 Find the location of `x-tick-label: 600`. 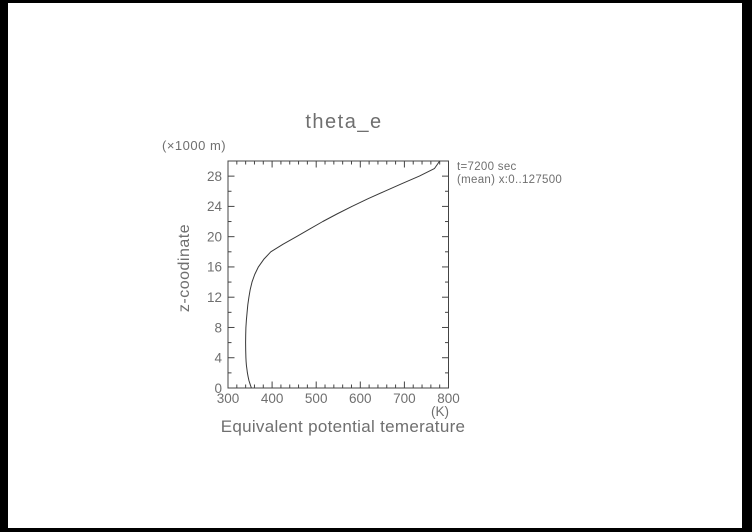

x-tick-label: 600 is located at coordinates (360, 398).